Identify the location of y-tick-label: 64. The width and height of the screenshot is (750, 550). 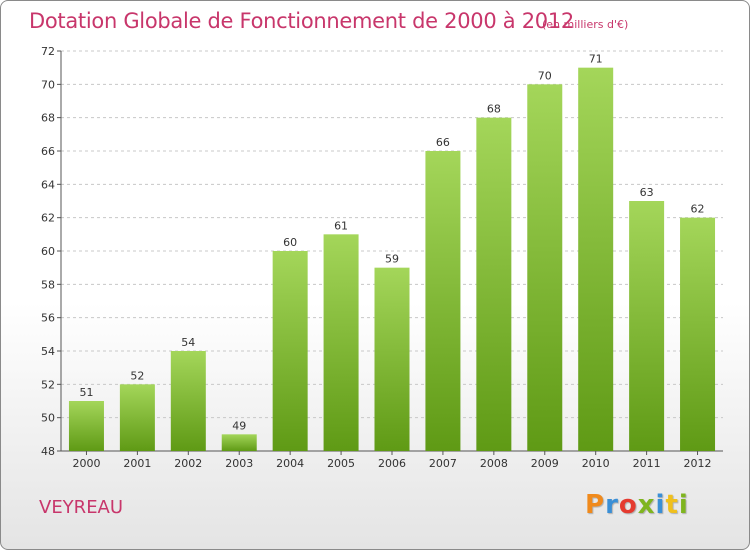
(48, 184).